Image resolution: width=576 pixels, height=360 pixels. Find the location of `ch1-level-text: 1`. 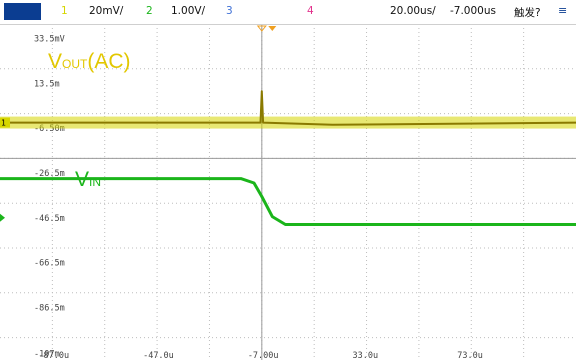

ch1-level-text: 1 is located at coordinates (3, 123).